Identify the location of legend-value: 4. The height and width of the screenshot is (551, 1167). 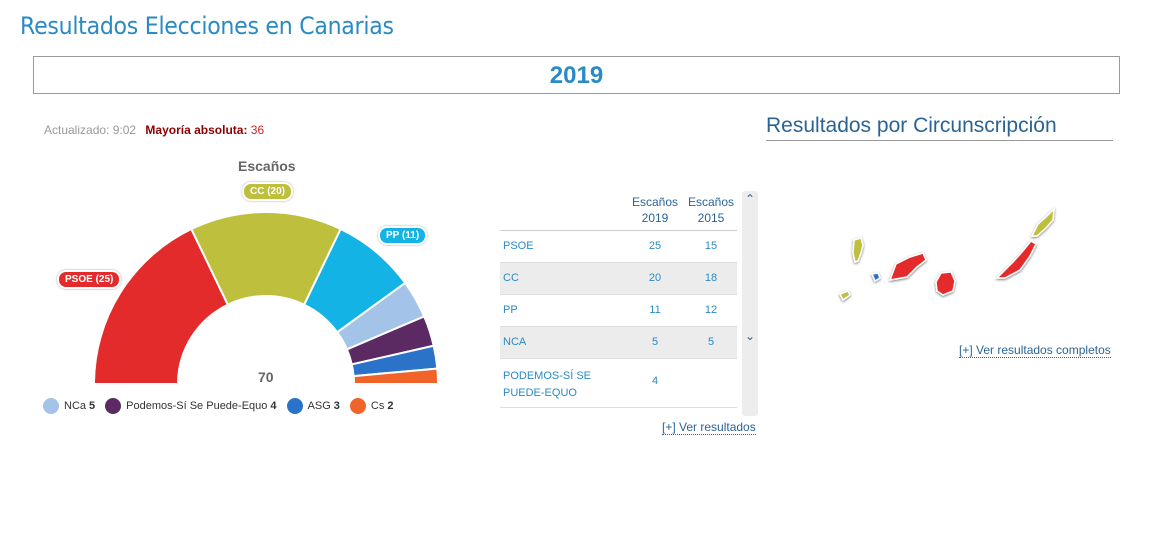
(273, 406).